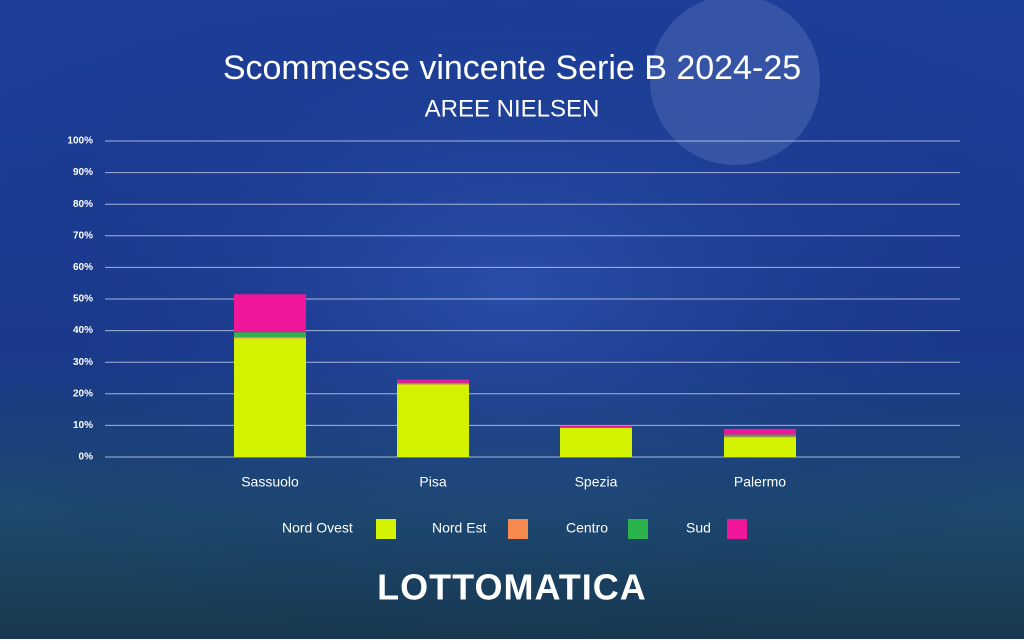  What do you see at coordinates (83, 393) in the screenshot?
I see `y-tick-label: 20%` at bounding box center [83, 393].